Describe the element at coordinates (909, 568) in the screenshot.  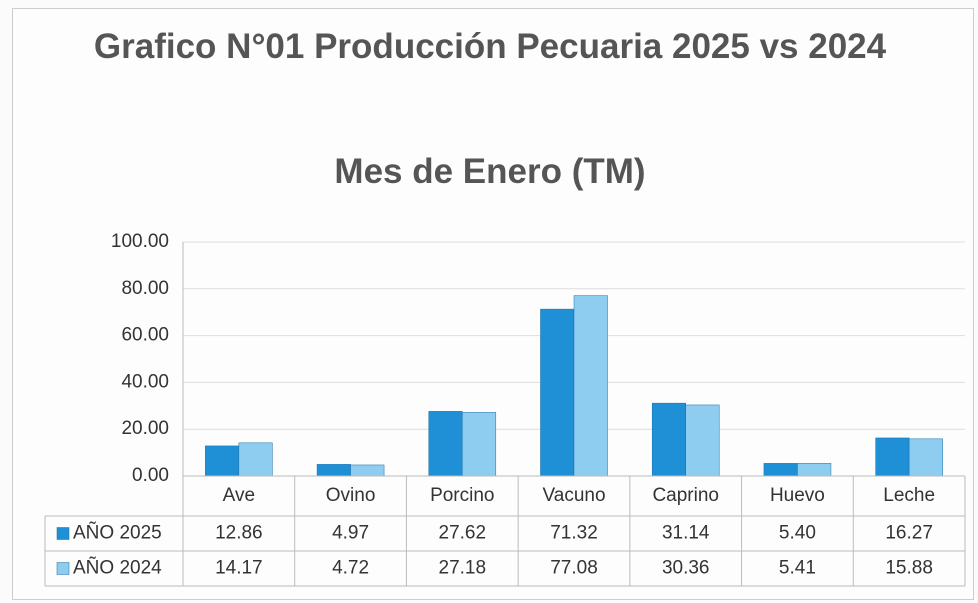
I see `table-value: 15.88` at that location.